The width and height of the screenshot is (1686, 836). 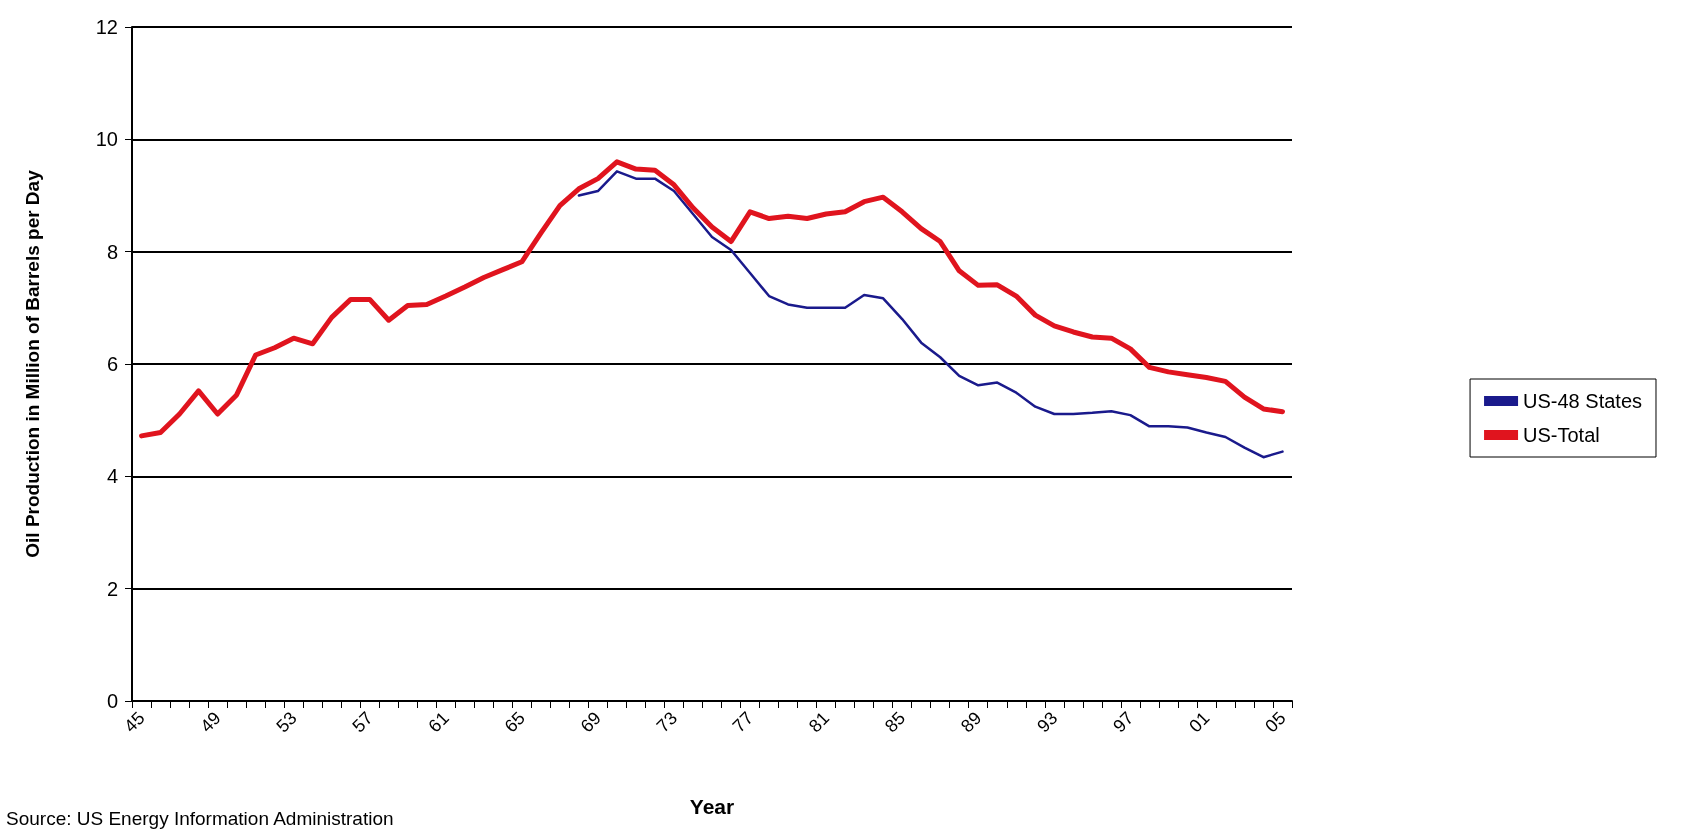 What do you see at coordinates (362, 722) in the screenshot?
I see `x-tick-label: 57` at bounding box center [362, 722].